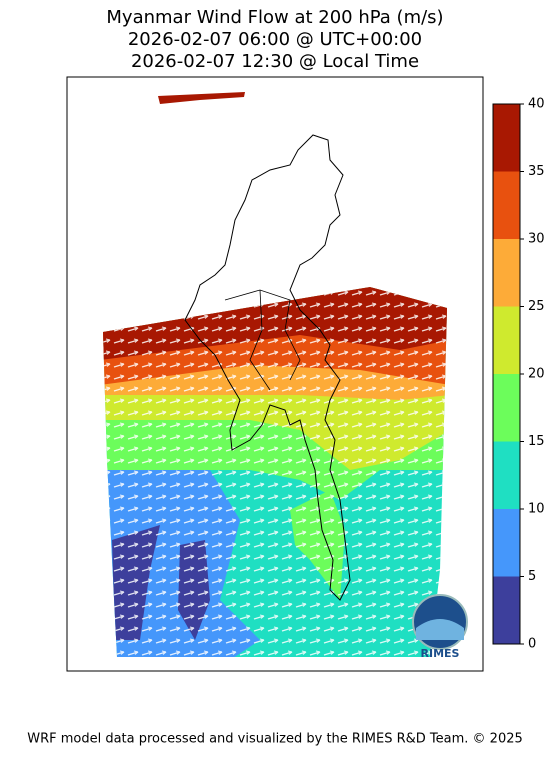 This screenshot has height=760, width=557. What do you see at coordinates (536, 171) in the screenshot?
I see `colorbar-tick-label: 35` at bounding box center [536, 171].